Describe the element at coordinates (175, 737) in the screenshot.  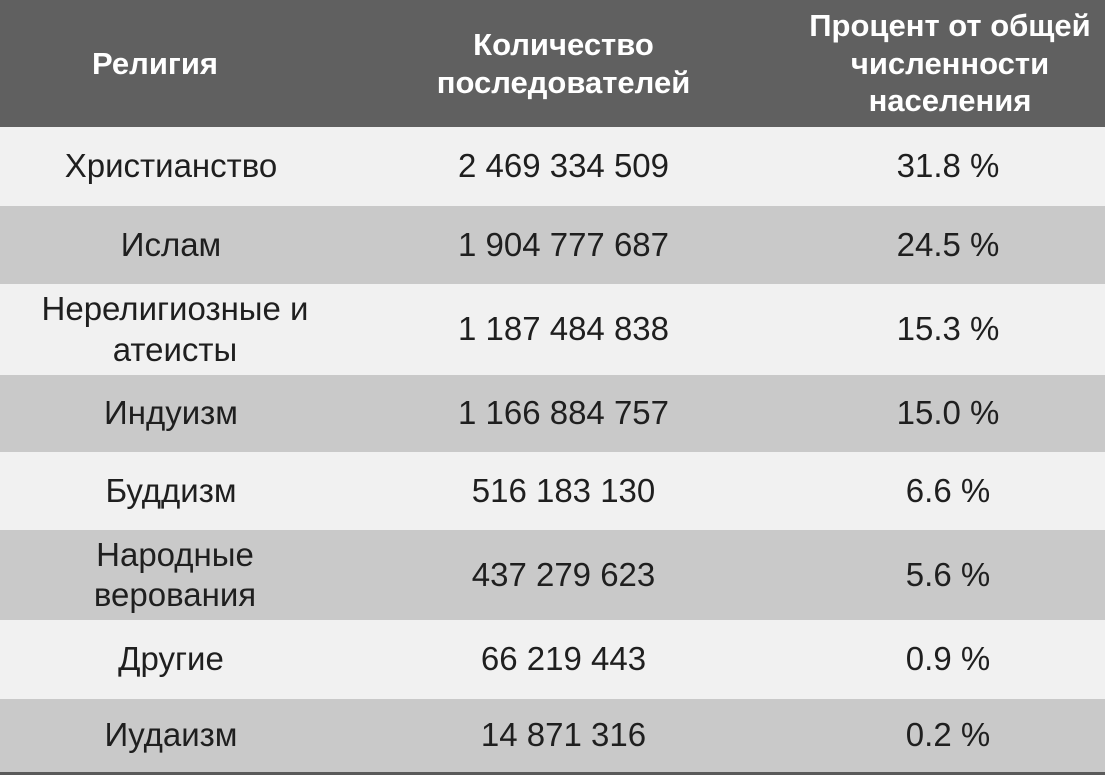
I see `table-row-religion: Иудаизм` at that location.